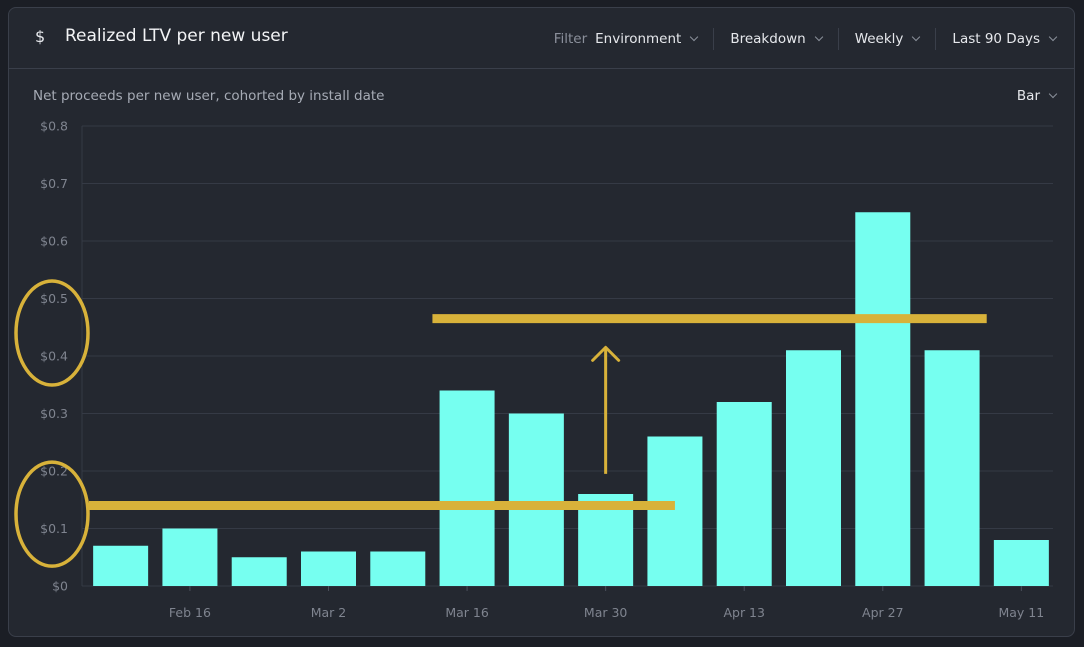 This screenshot has height=647, width=1084. I want to click on y-tick-label: $0.2, so click(54, 471).